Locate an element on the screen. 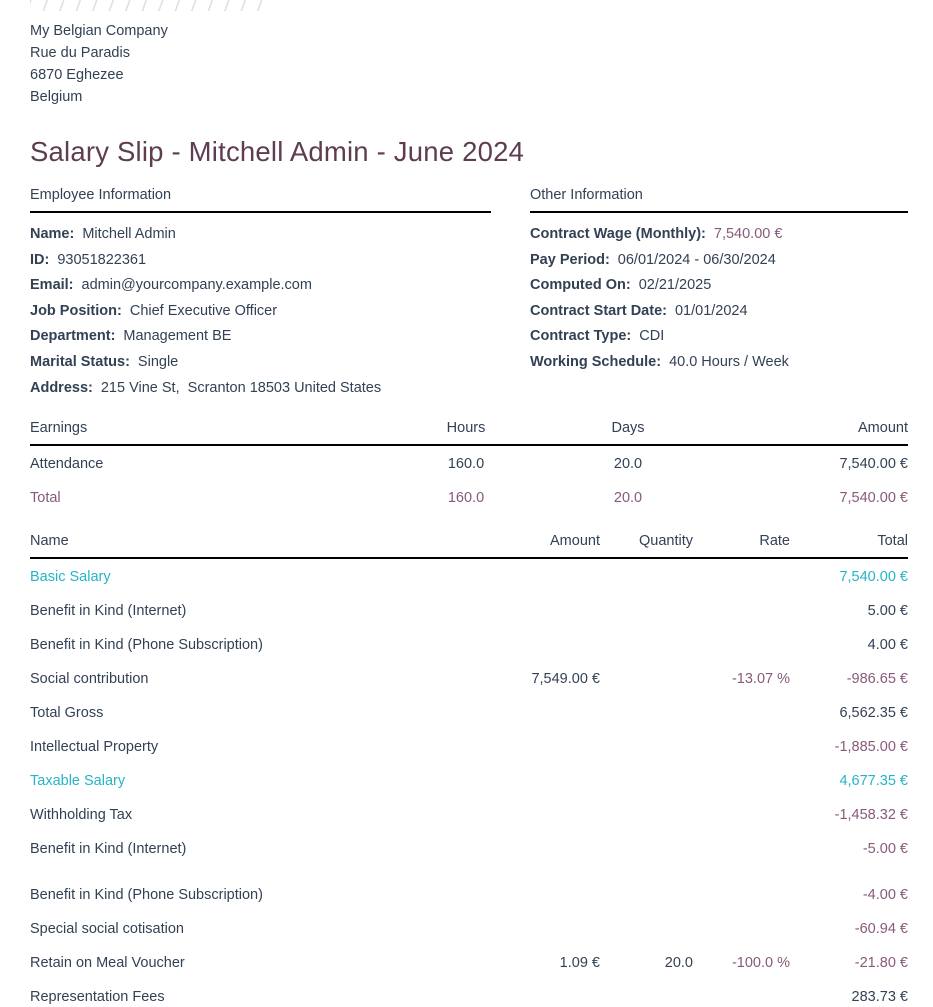 This screenshot has height=1007, width=933. line-cell-name: Withholding Tax is located at coordinates (81, 815).